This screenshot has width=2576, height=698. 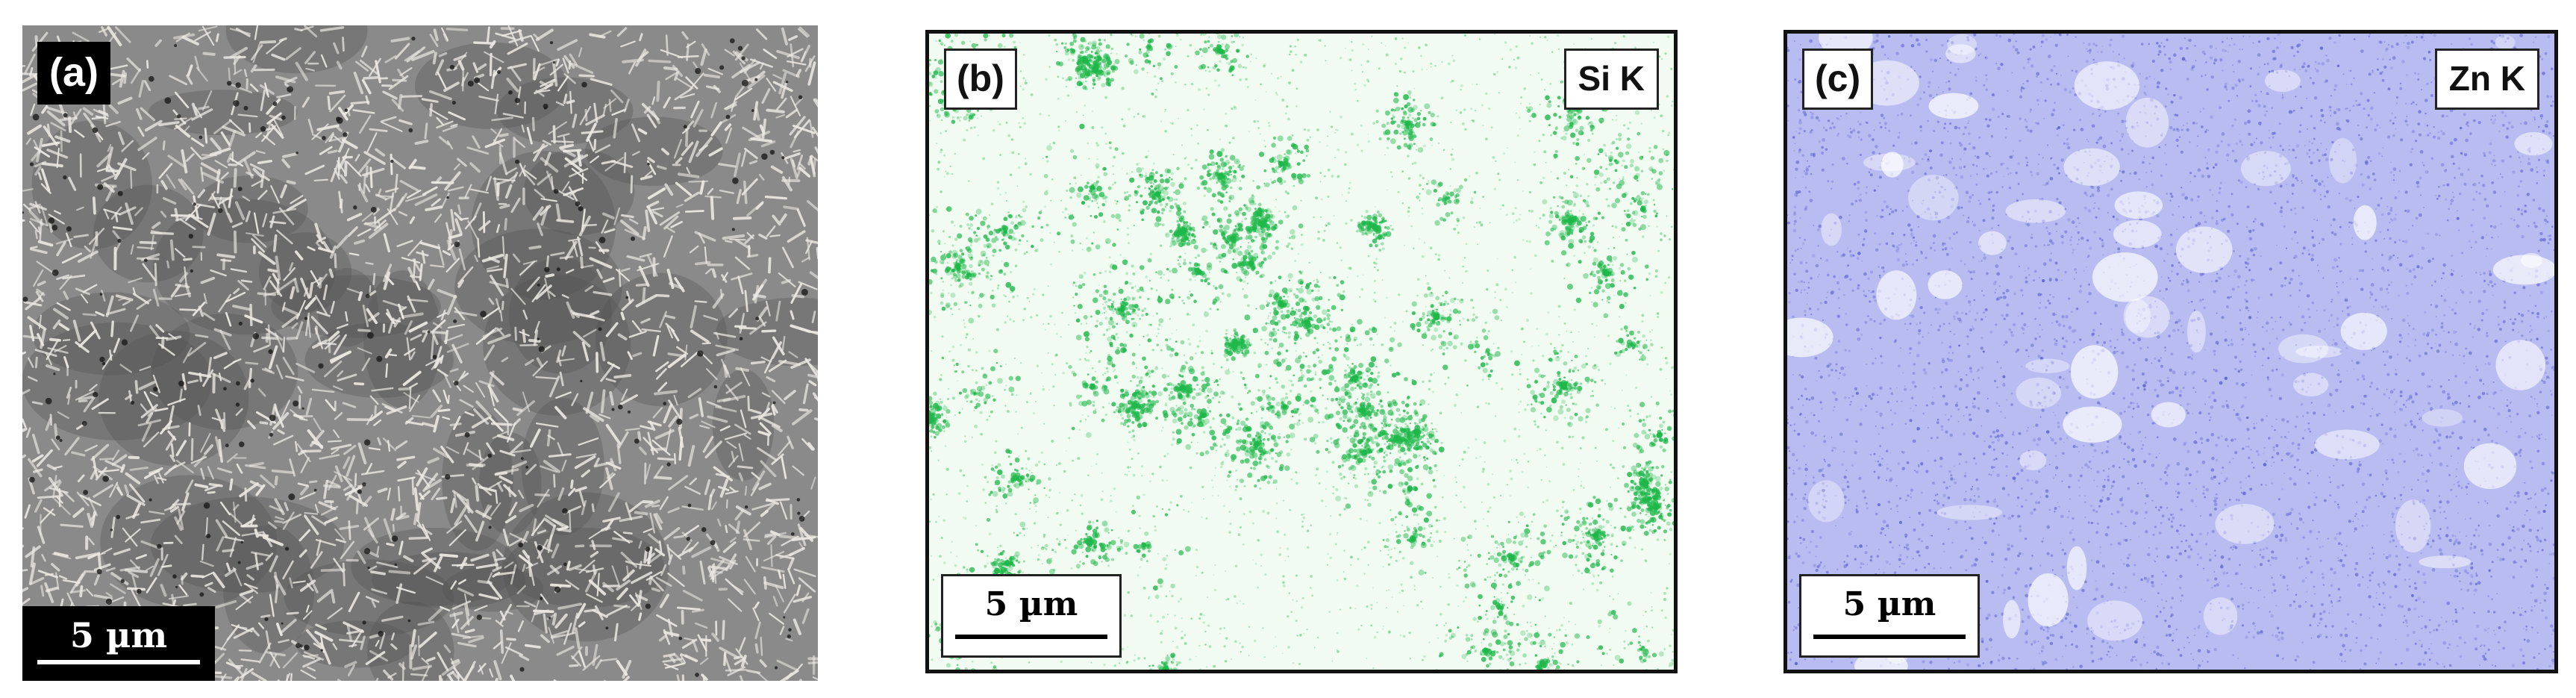 I want to click on panel-label: (a), so click(x=73, y=74).